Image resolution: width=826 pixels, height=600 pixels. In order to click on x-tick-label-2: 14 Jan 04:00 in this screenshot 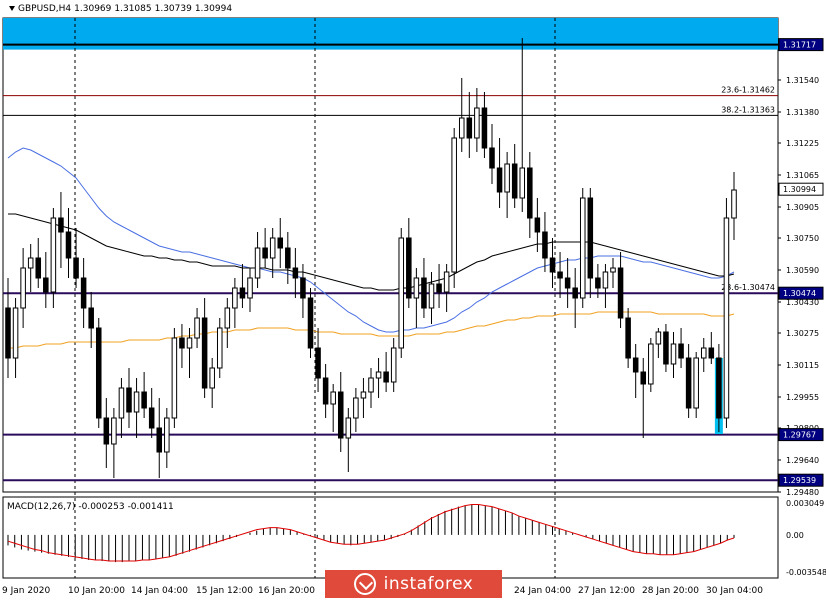, I will do `click(159, 591)`.